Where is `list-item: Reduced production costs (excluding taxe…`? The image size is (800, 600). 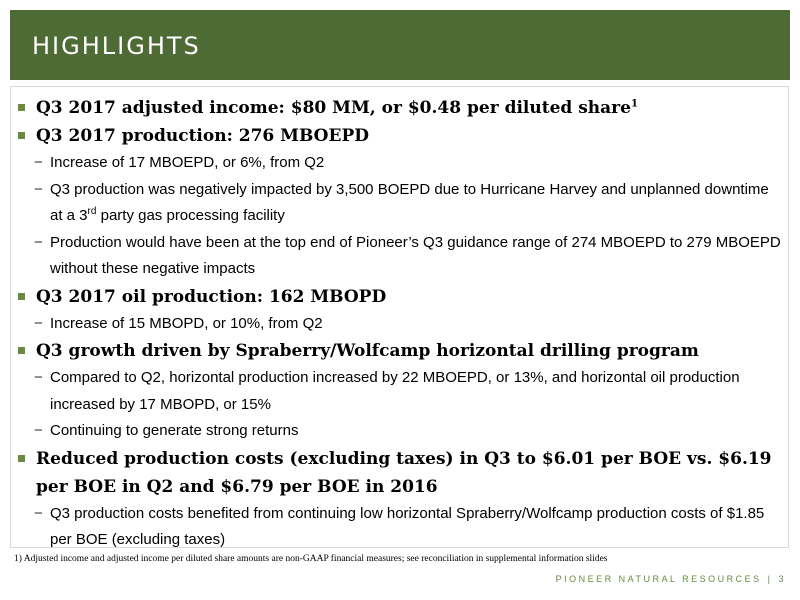
list-item: Reduced production costs (excluding taxe… is located at coordinates (399, 473).